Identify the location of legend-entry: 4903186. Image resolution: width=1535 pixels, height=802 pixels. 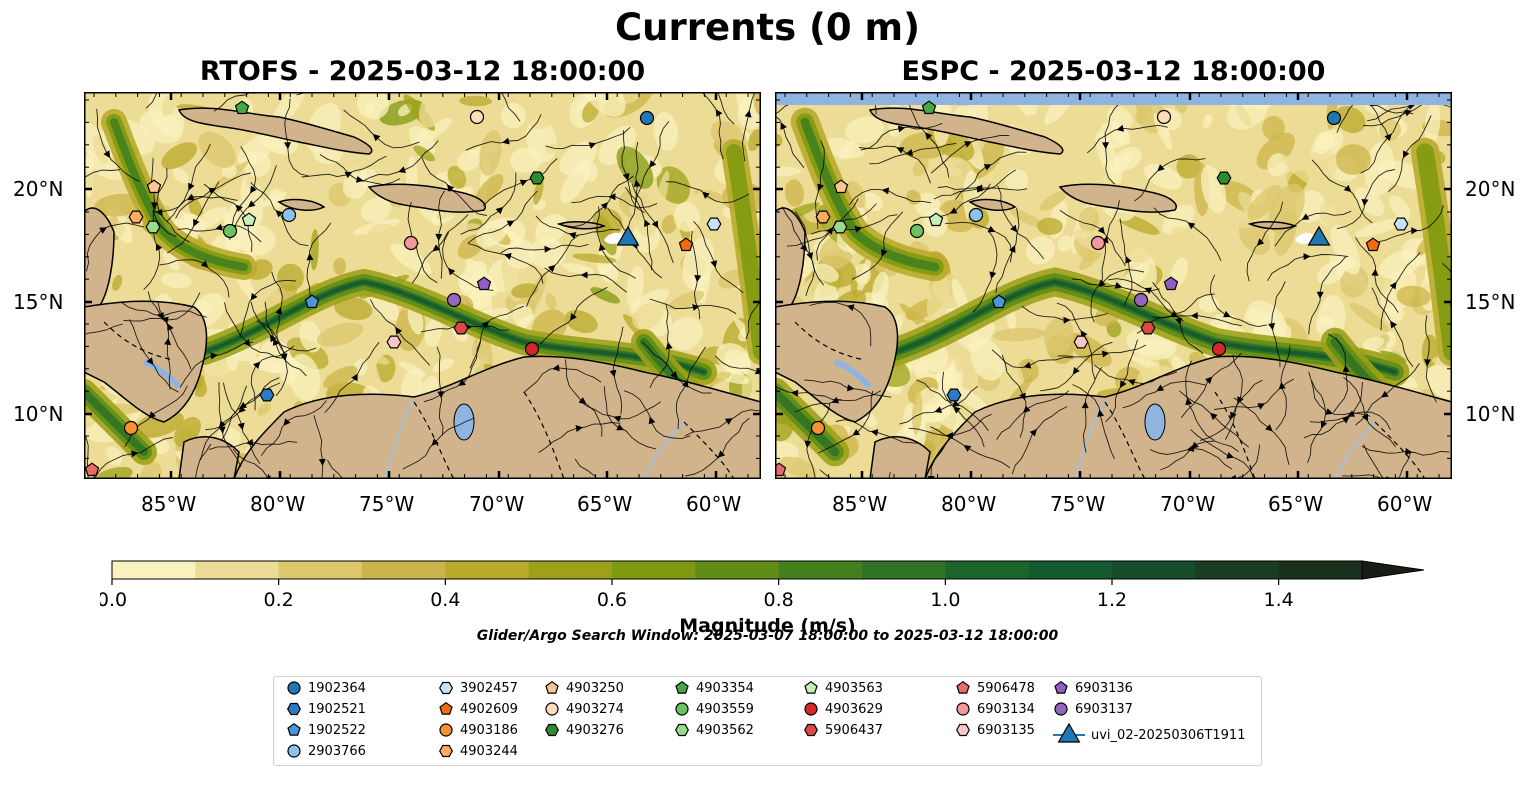
(478, 730).